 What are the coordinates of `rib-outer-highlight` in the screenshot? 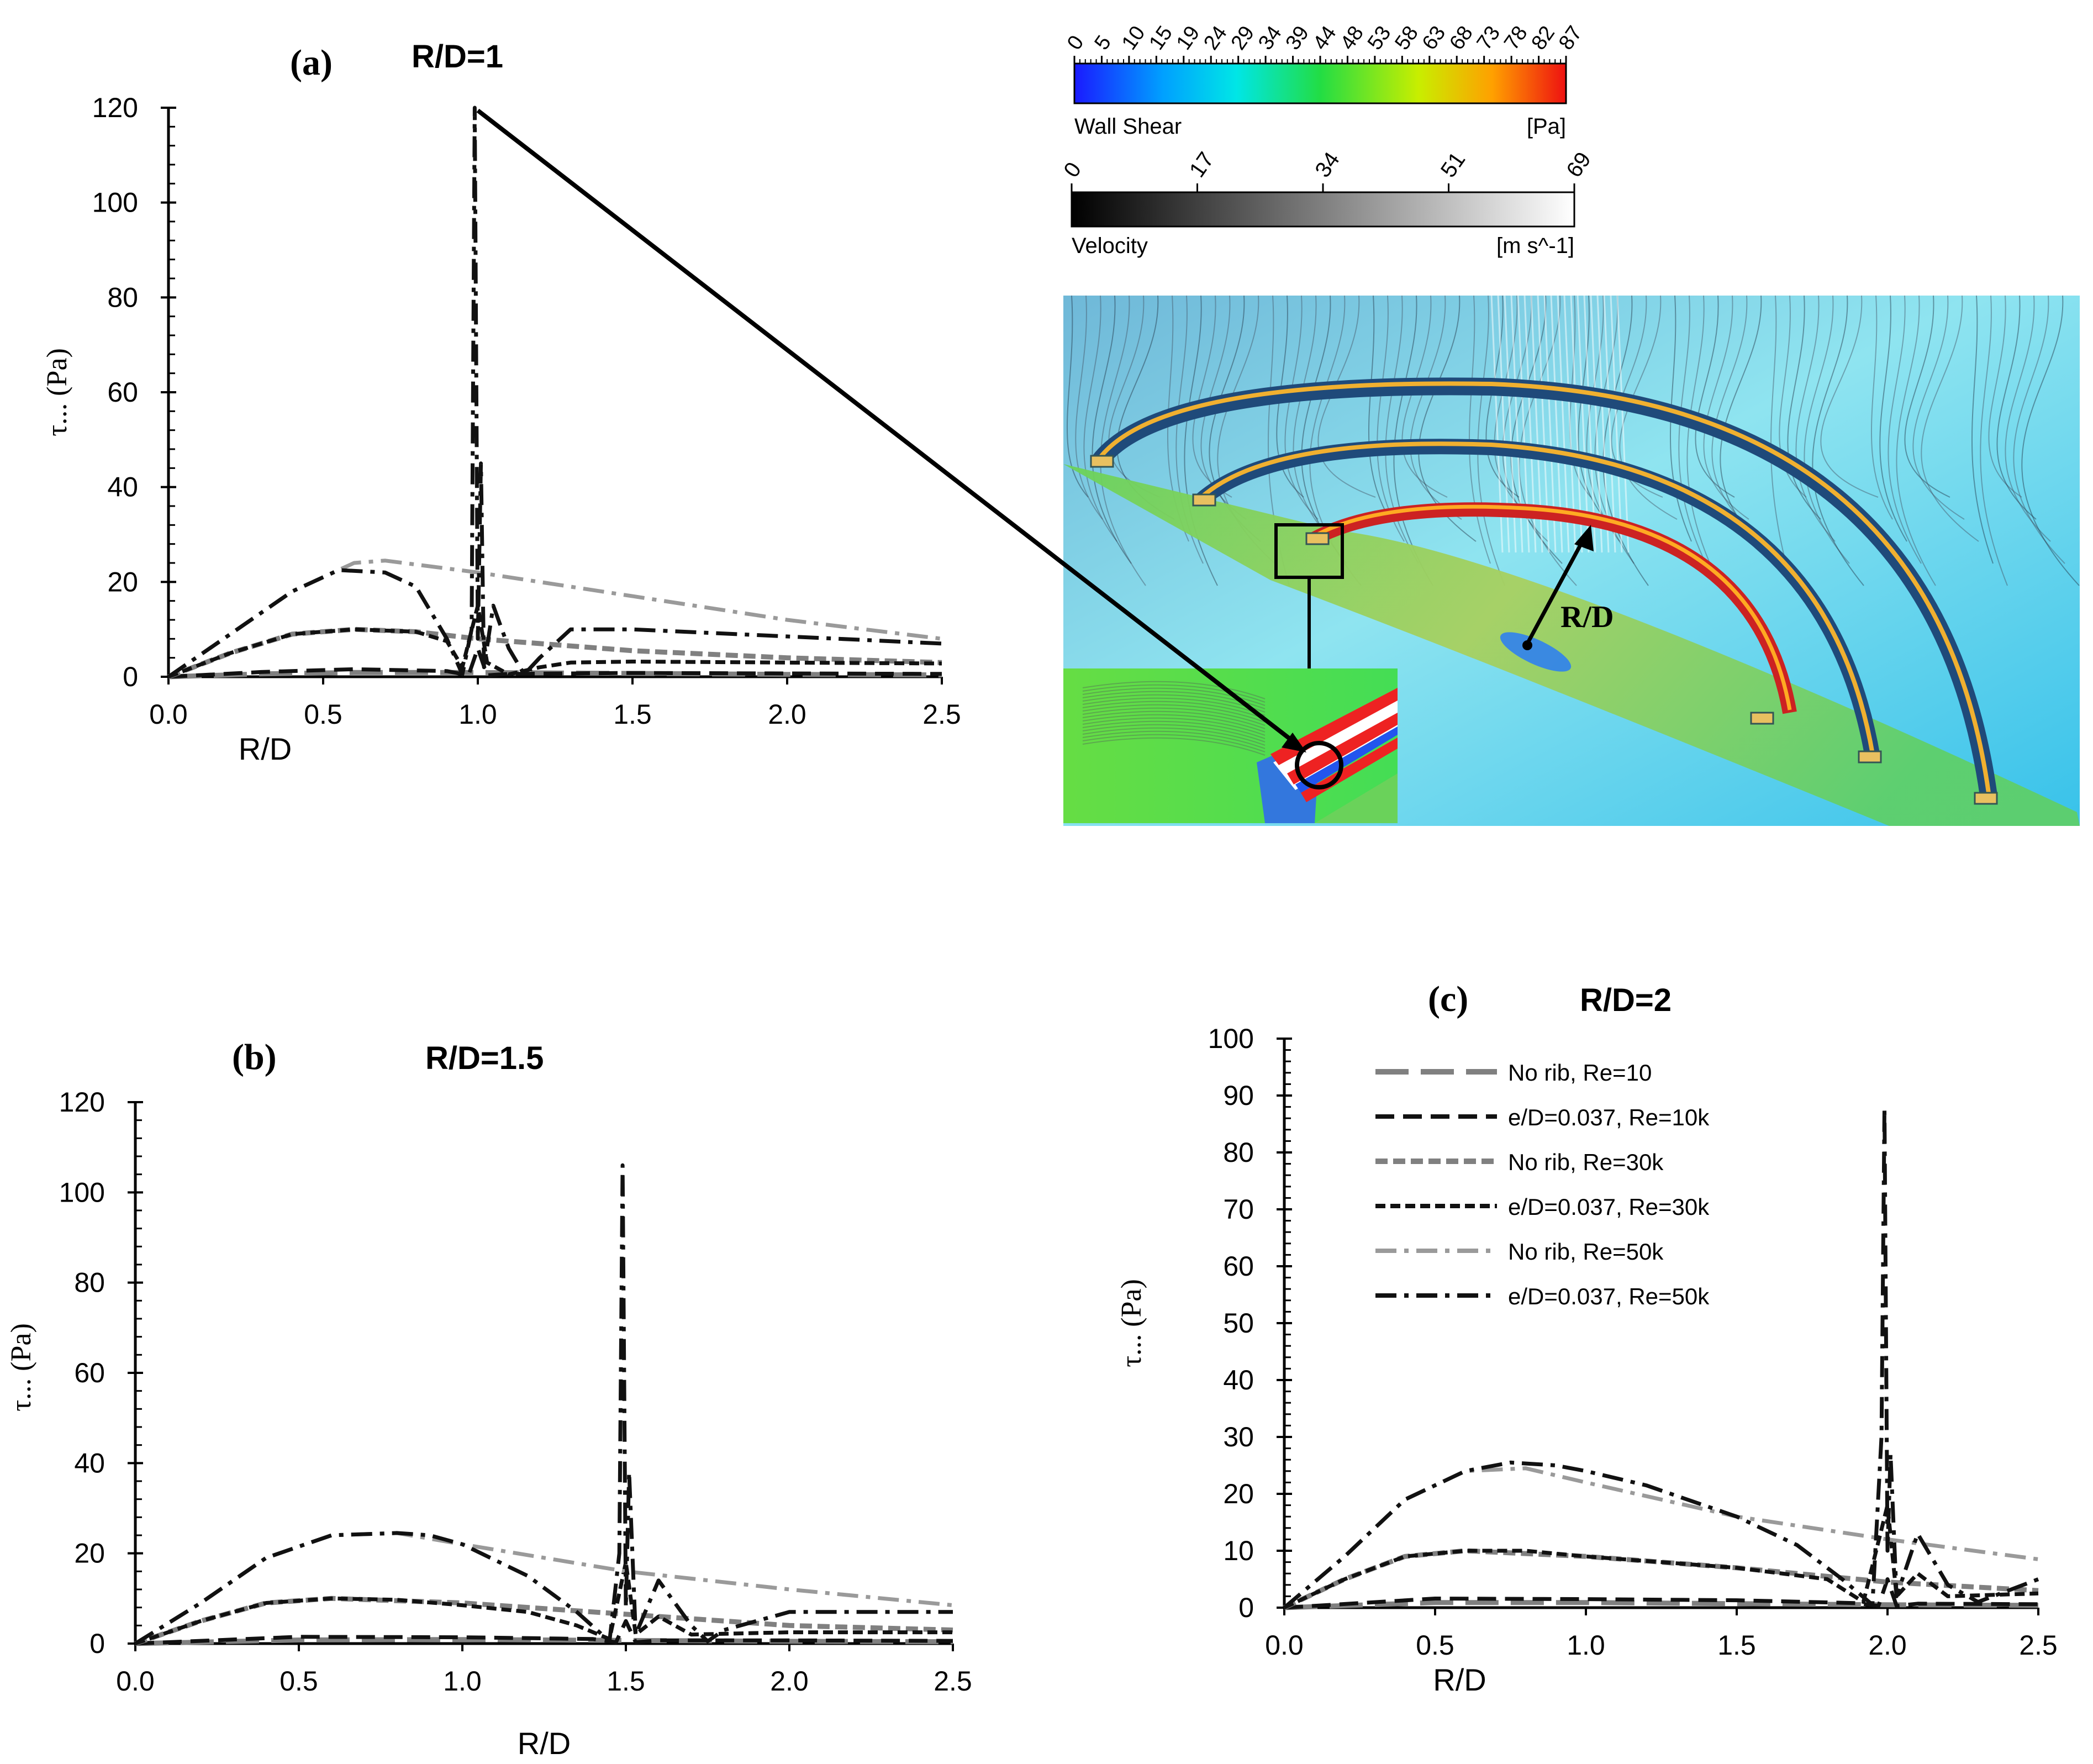 It's located at (1544, 587).